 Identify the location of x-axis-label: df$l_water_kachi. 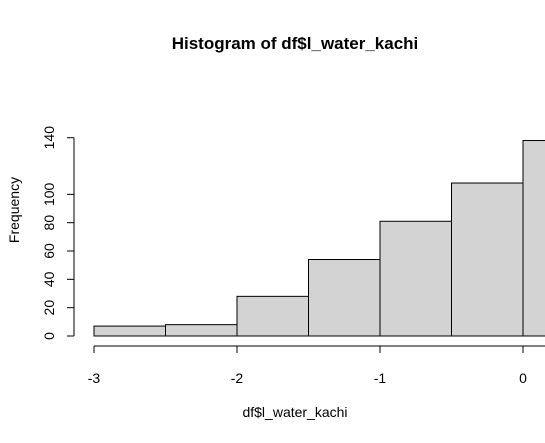
(294, 412).